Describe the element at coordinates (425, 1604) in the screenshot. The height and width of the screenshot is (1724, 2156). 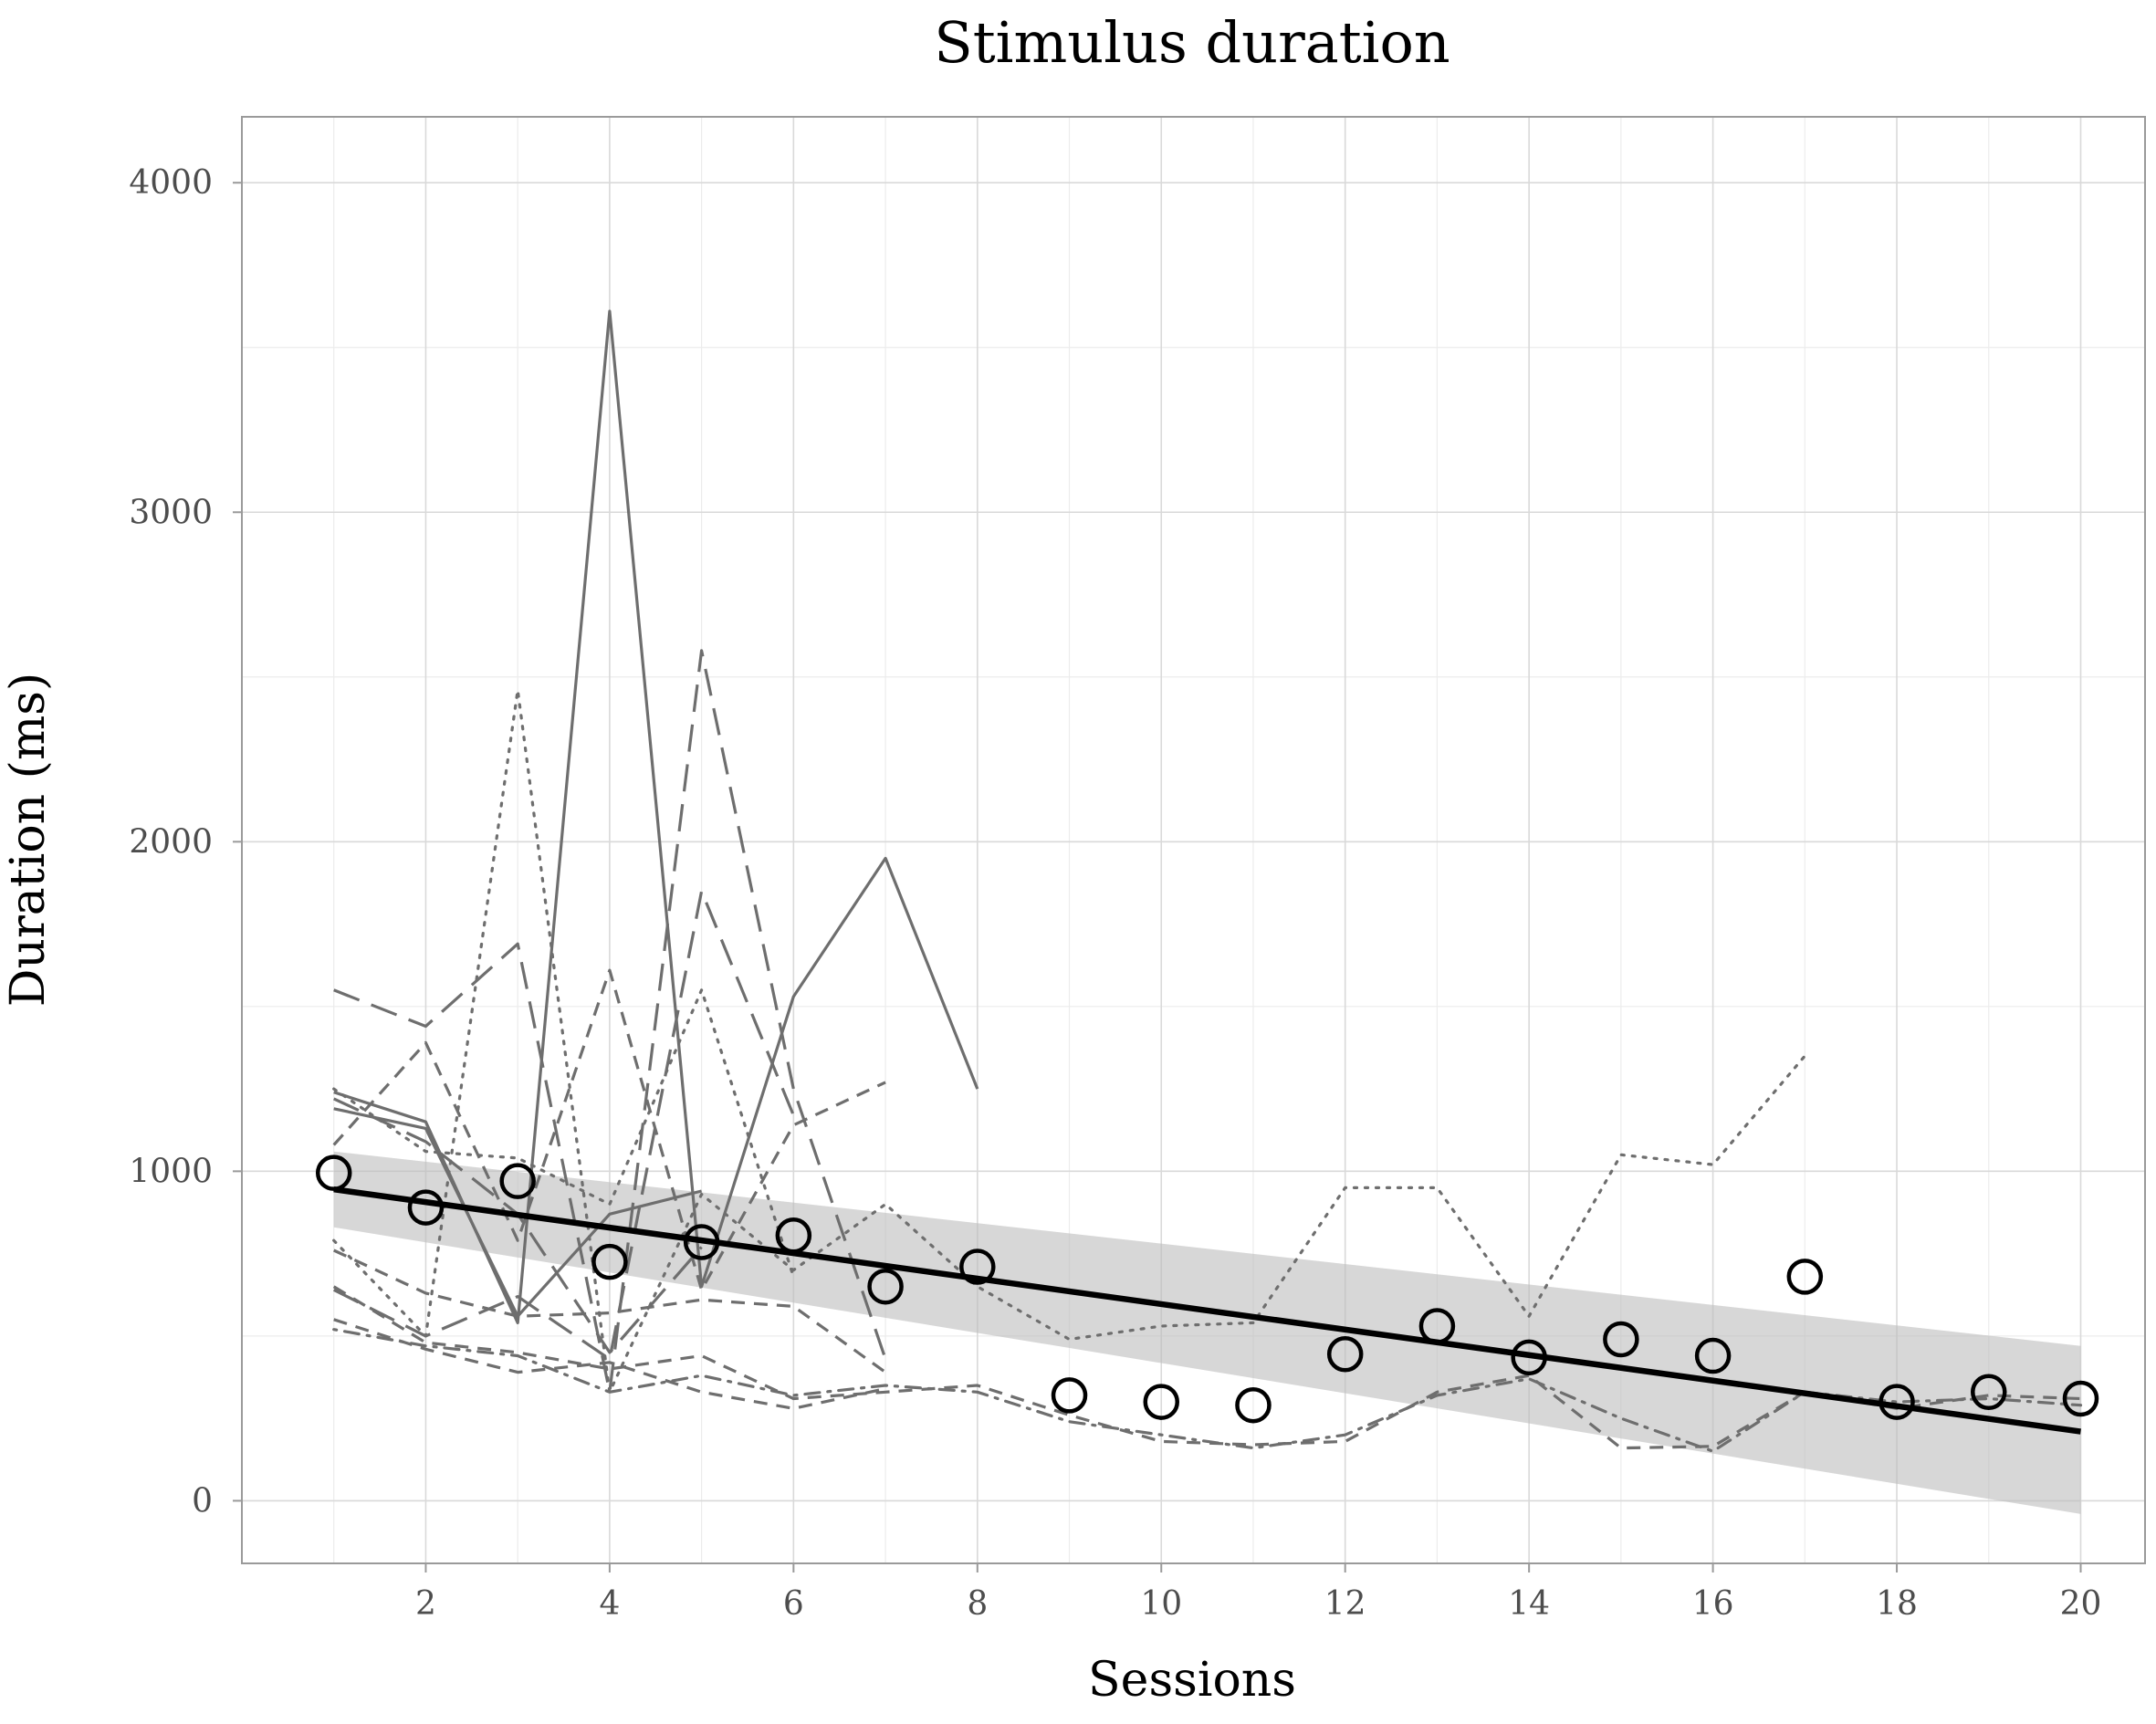
I see `x-tick-label: 2` at that location.